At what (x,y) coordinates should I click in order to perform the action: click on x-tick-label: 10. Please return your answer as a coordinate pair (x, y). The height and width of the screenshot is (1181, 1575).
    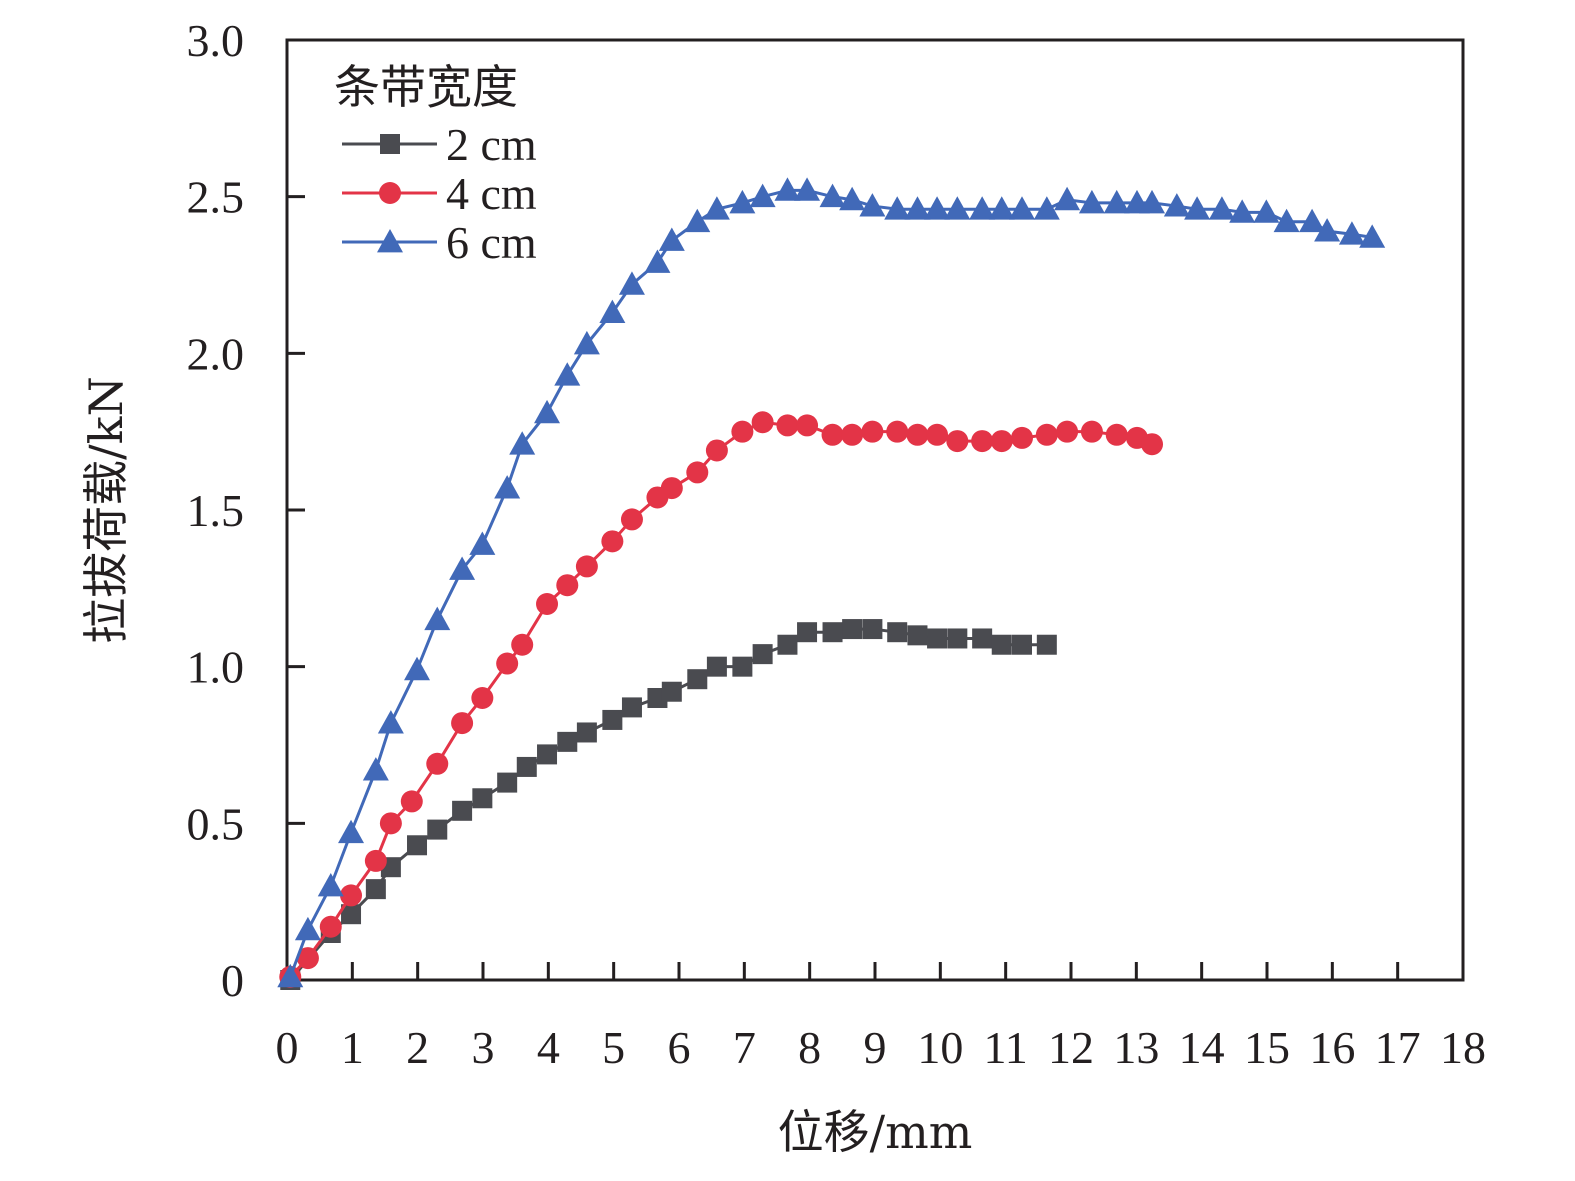
    Looking at the image, I should click on (940, 1047).